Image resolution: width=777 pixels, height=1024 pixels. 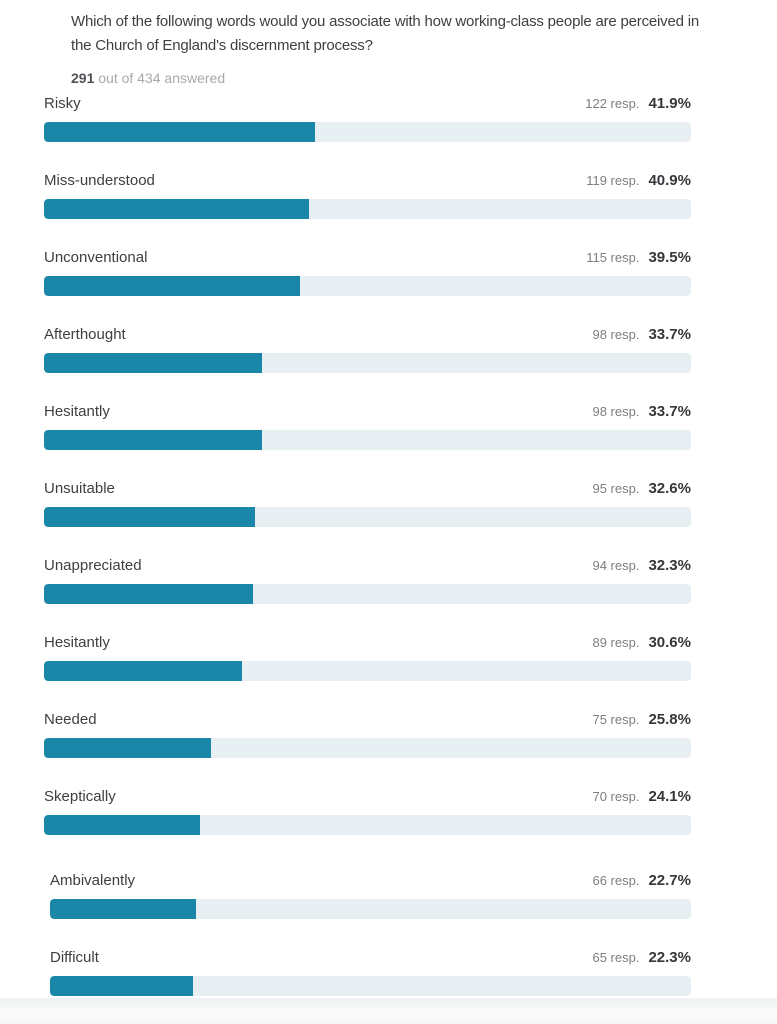 I want to click on percent-value: 25.8%, so click(x=669, y=719).